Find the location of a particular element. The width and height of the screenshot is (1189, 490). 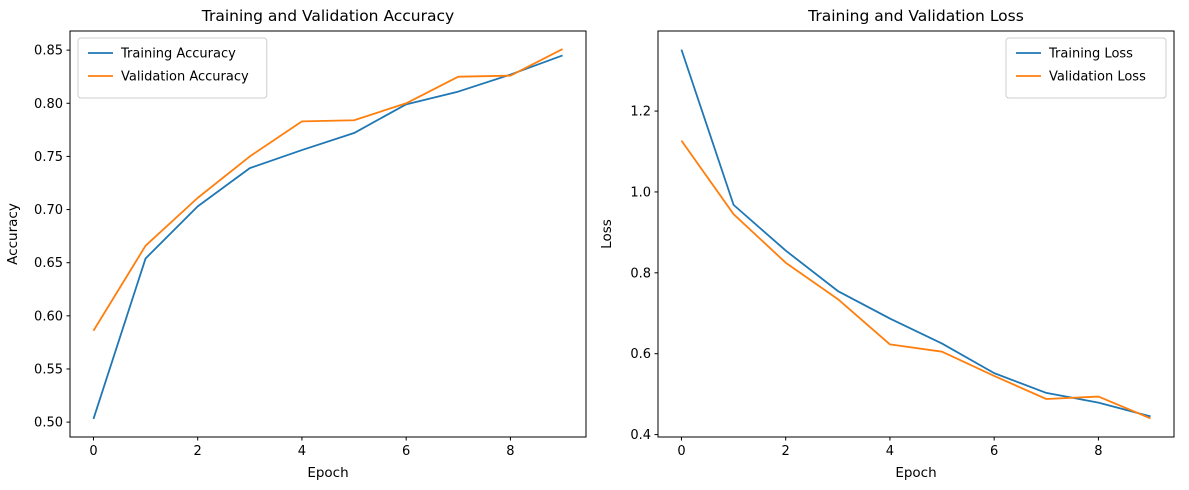

legend: Training Accuracy Validation Accuracy is located at coordinates (172, 68).